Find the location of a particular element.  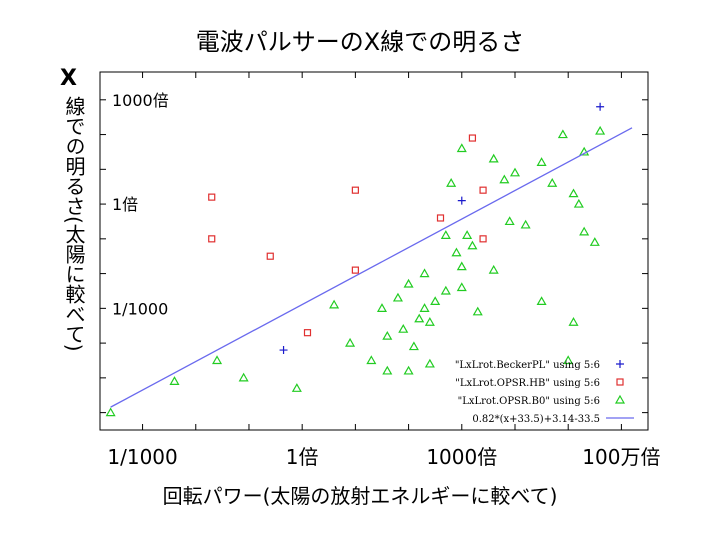

x-tick-label: 100万倍 is located at coordinates (621, 457).